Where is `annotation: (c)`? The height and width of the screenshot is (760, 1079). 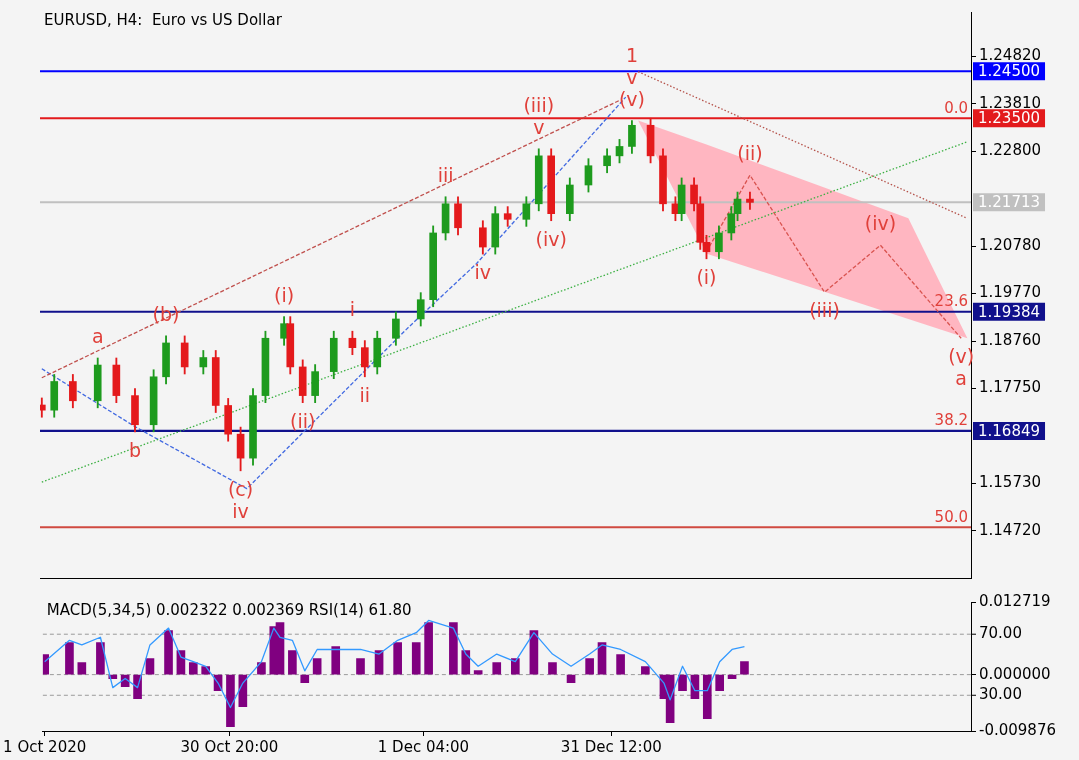 annotation: (c) is located at coordinates (240, 488).